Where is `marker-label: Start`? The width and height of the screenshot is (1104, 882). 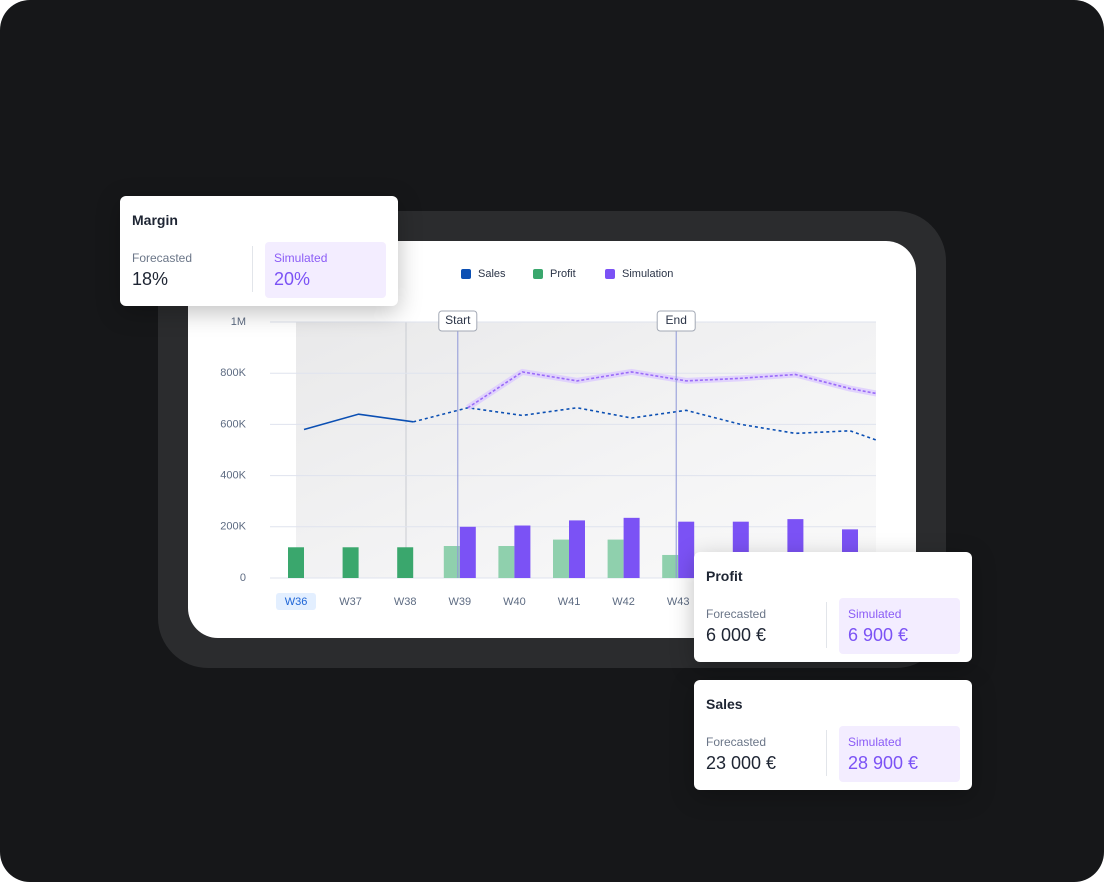 marker-label: Start is located at coordinates (458, 320).